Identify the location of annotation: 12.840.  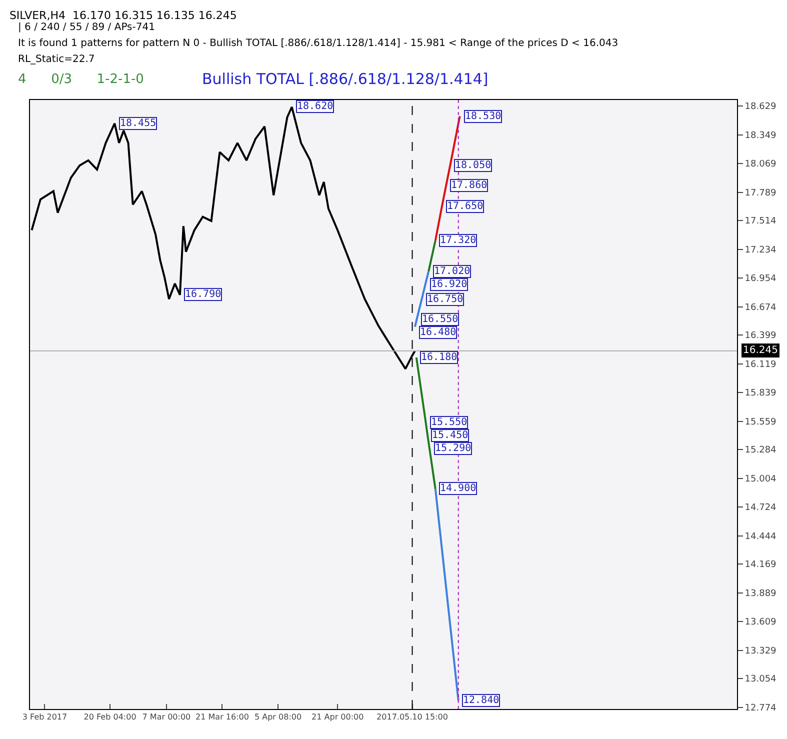
(481, 700).